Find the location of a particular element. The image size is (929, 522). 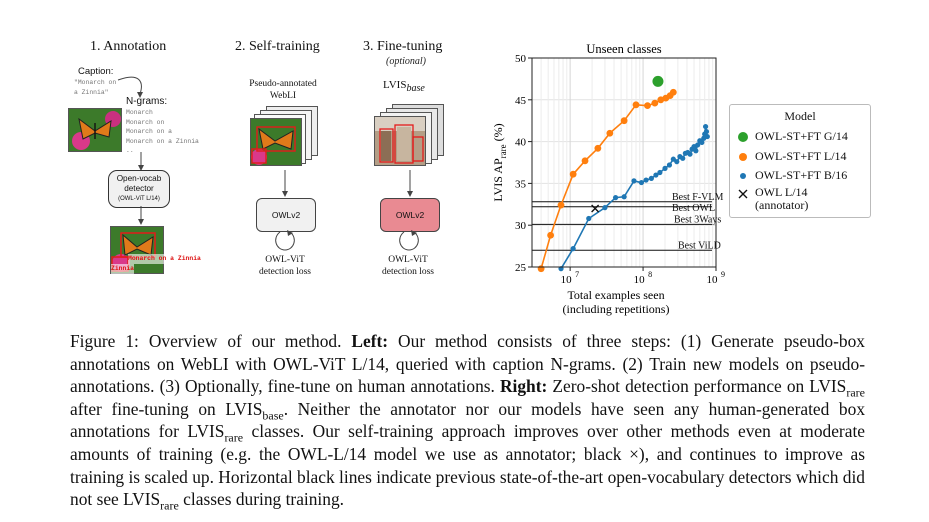

caption-arrow is located at coordinates (130, 87).